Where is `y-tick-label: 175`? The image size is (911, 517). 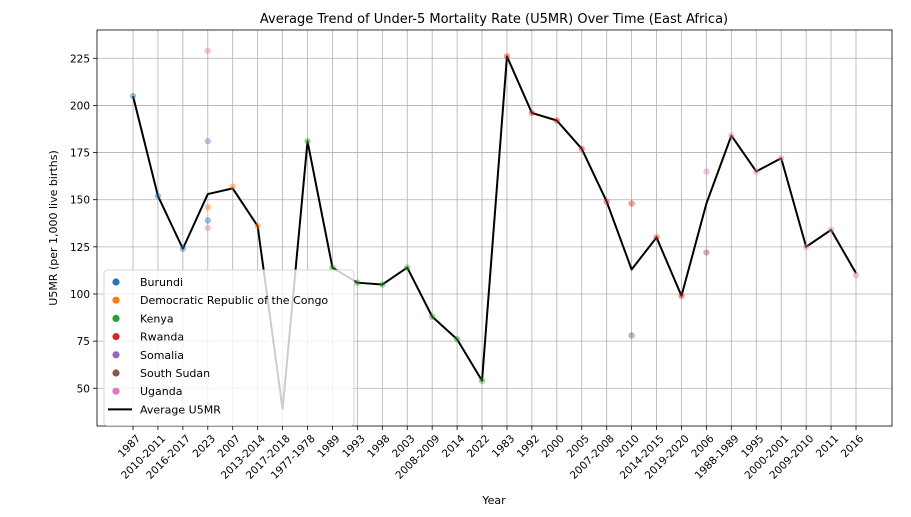 y-tick-label: 175 is located at coordinates (80, 154).